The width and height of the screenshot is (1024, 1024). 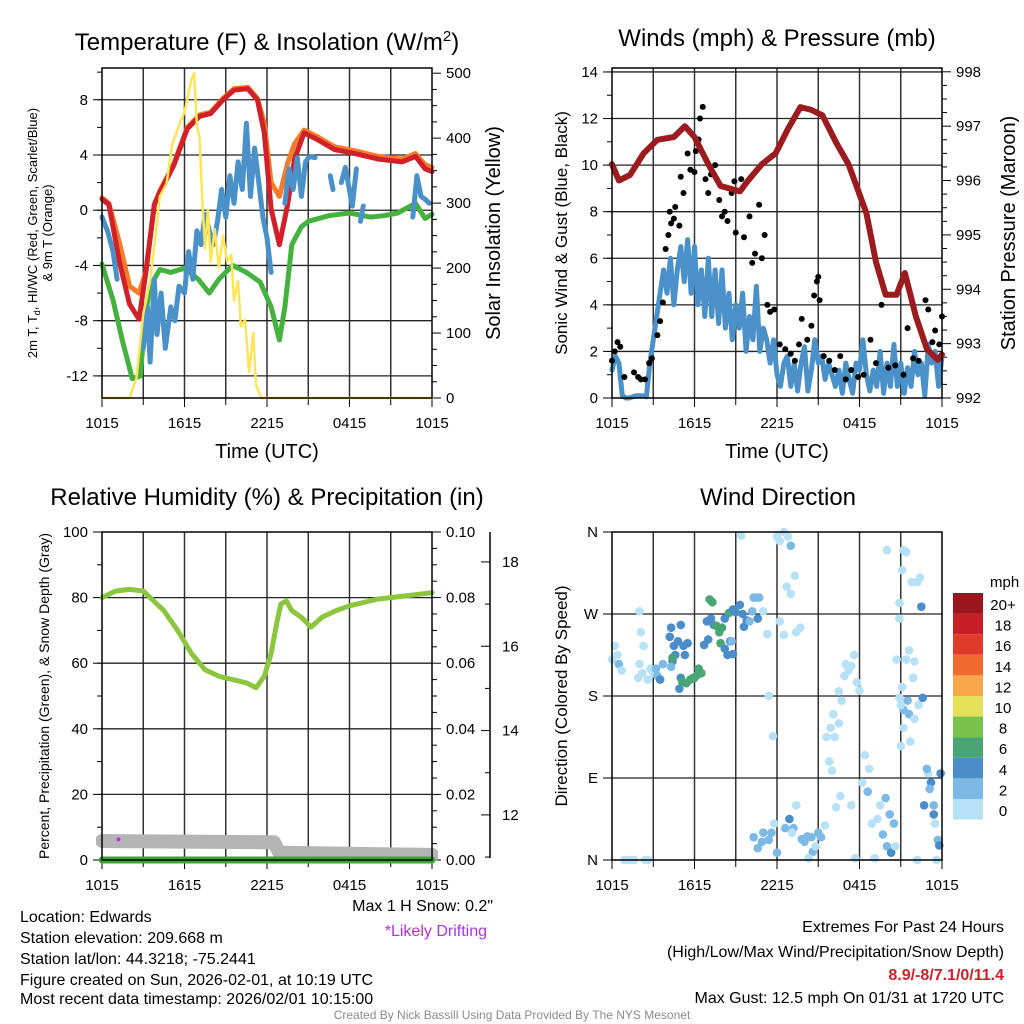 What do you see at coordinates (118, 839) in the screenshot?
I see `series-likely-drifting-point` at bounding box center [118, 839].